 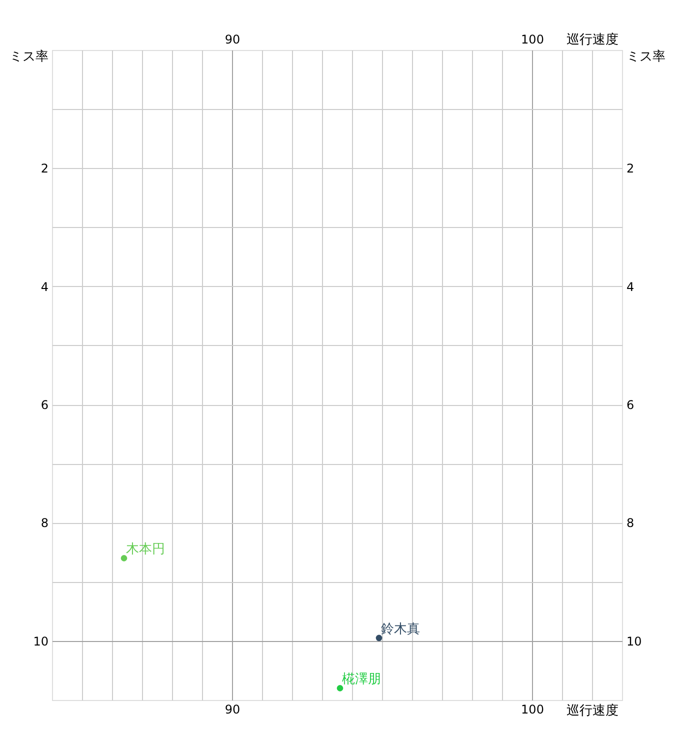 I want to click on y-tick-label: 8, so click(x=44, y=523).